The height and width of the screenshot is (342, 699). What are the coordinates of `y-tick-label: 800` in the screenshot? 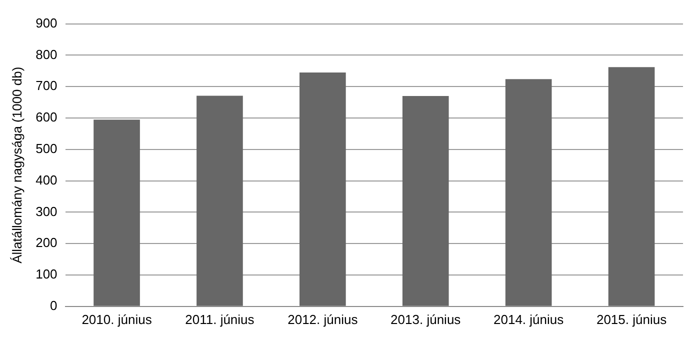 It's located at (47, 54).